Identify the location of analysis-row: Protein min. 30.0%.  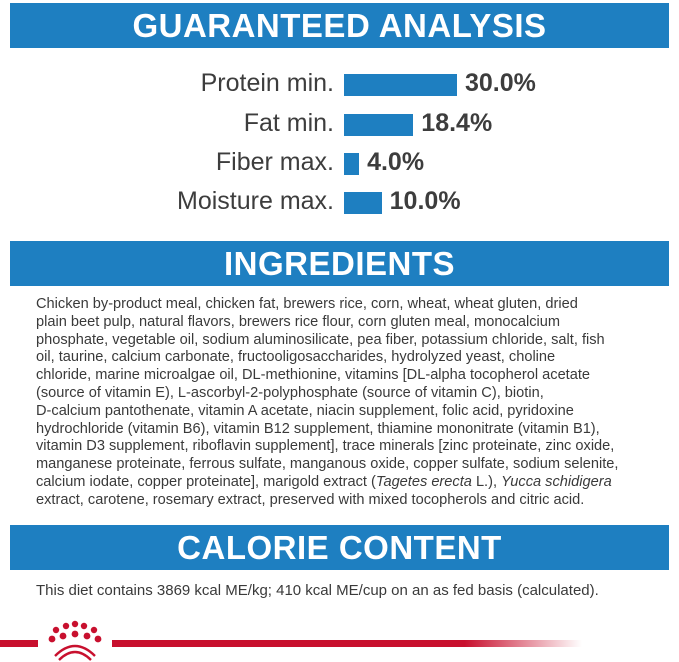
(339, 83).